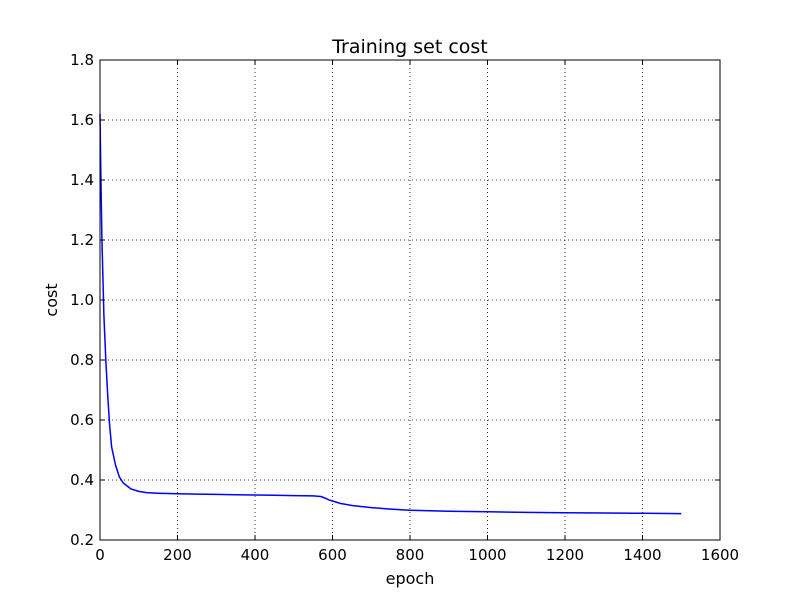 The image size is (800, 600). I want to click on x-tick-label: 400, so click(255, 555).